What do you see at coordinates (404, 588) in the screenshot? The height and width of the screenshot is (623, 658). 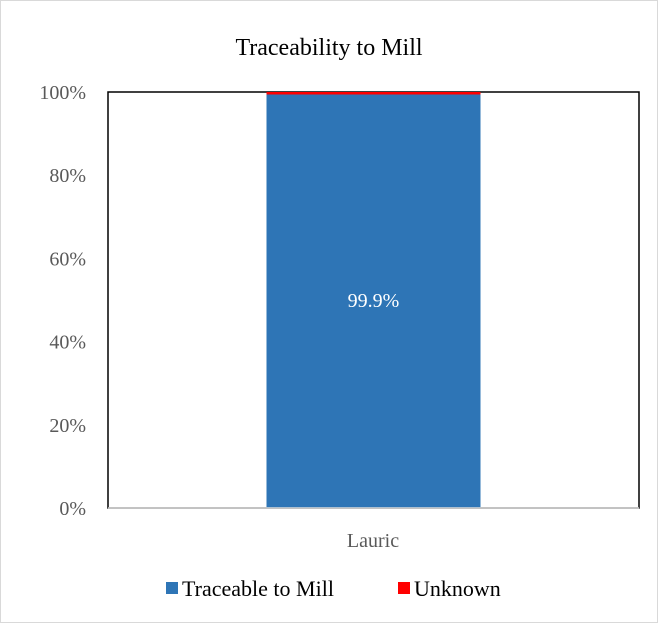 I see `legend-swatch-unknown` at bounding box center [404, 588].